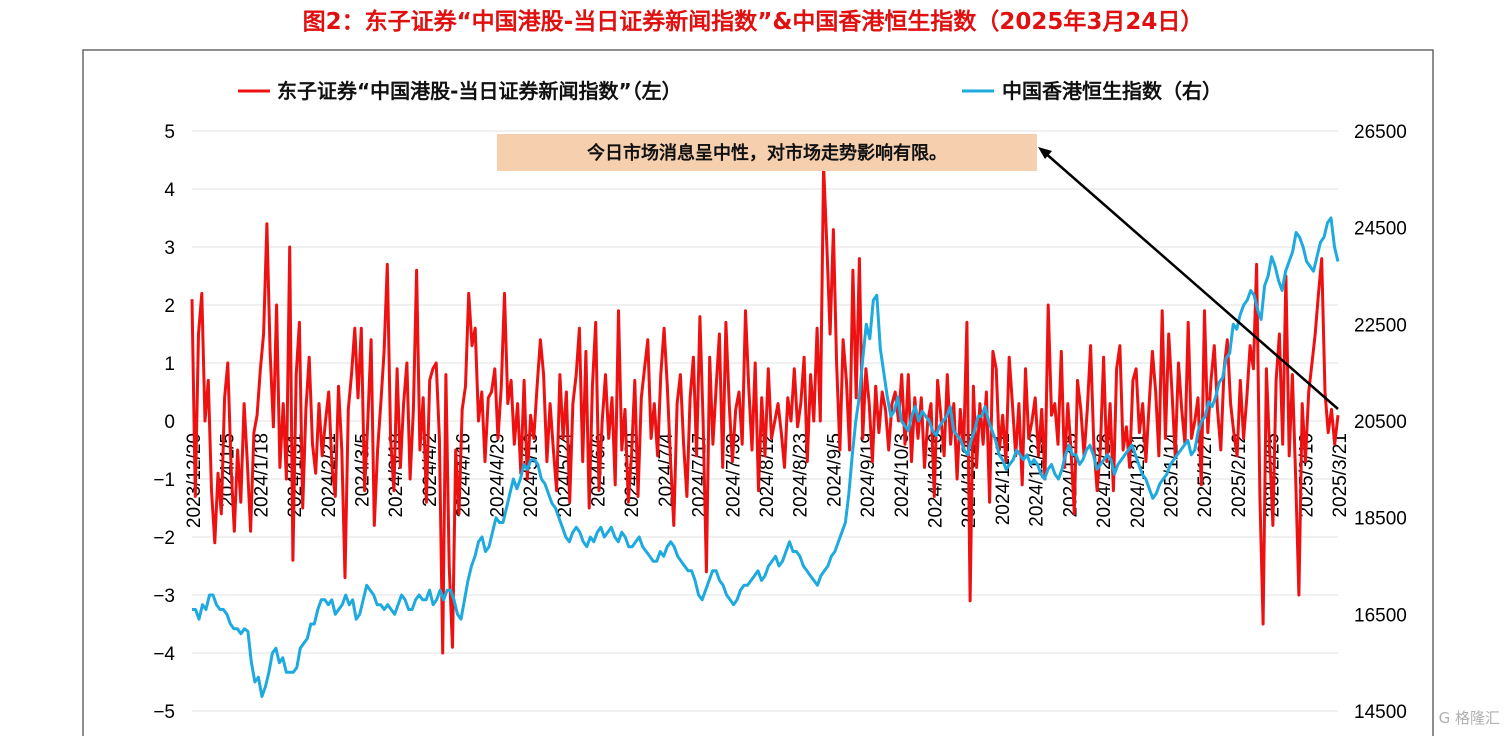 The width and height of the screenshot is (1506, 736). Describe the element at coordinates (868, 475) in the screenshot. I see `x-tick-label: 2024/9/19` at that location.